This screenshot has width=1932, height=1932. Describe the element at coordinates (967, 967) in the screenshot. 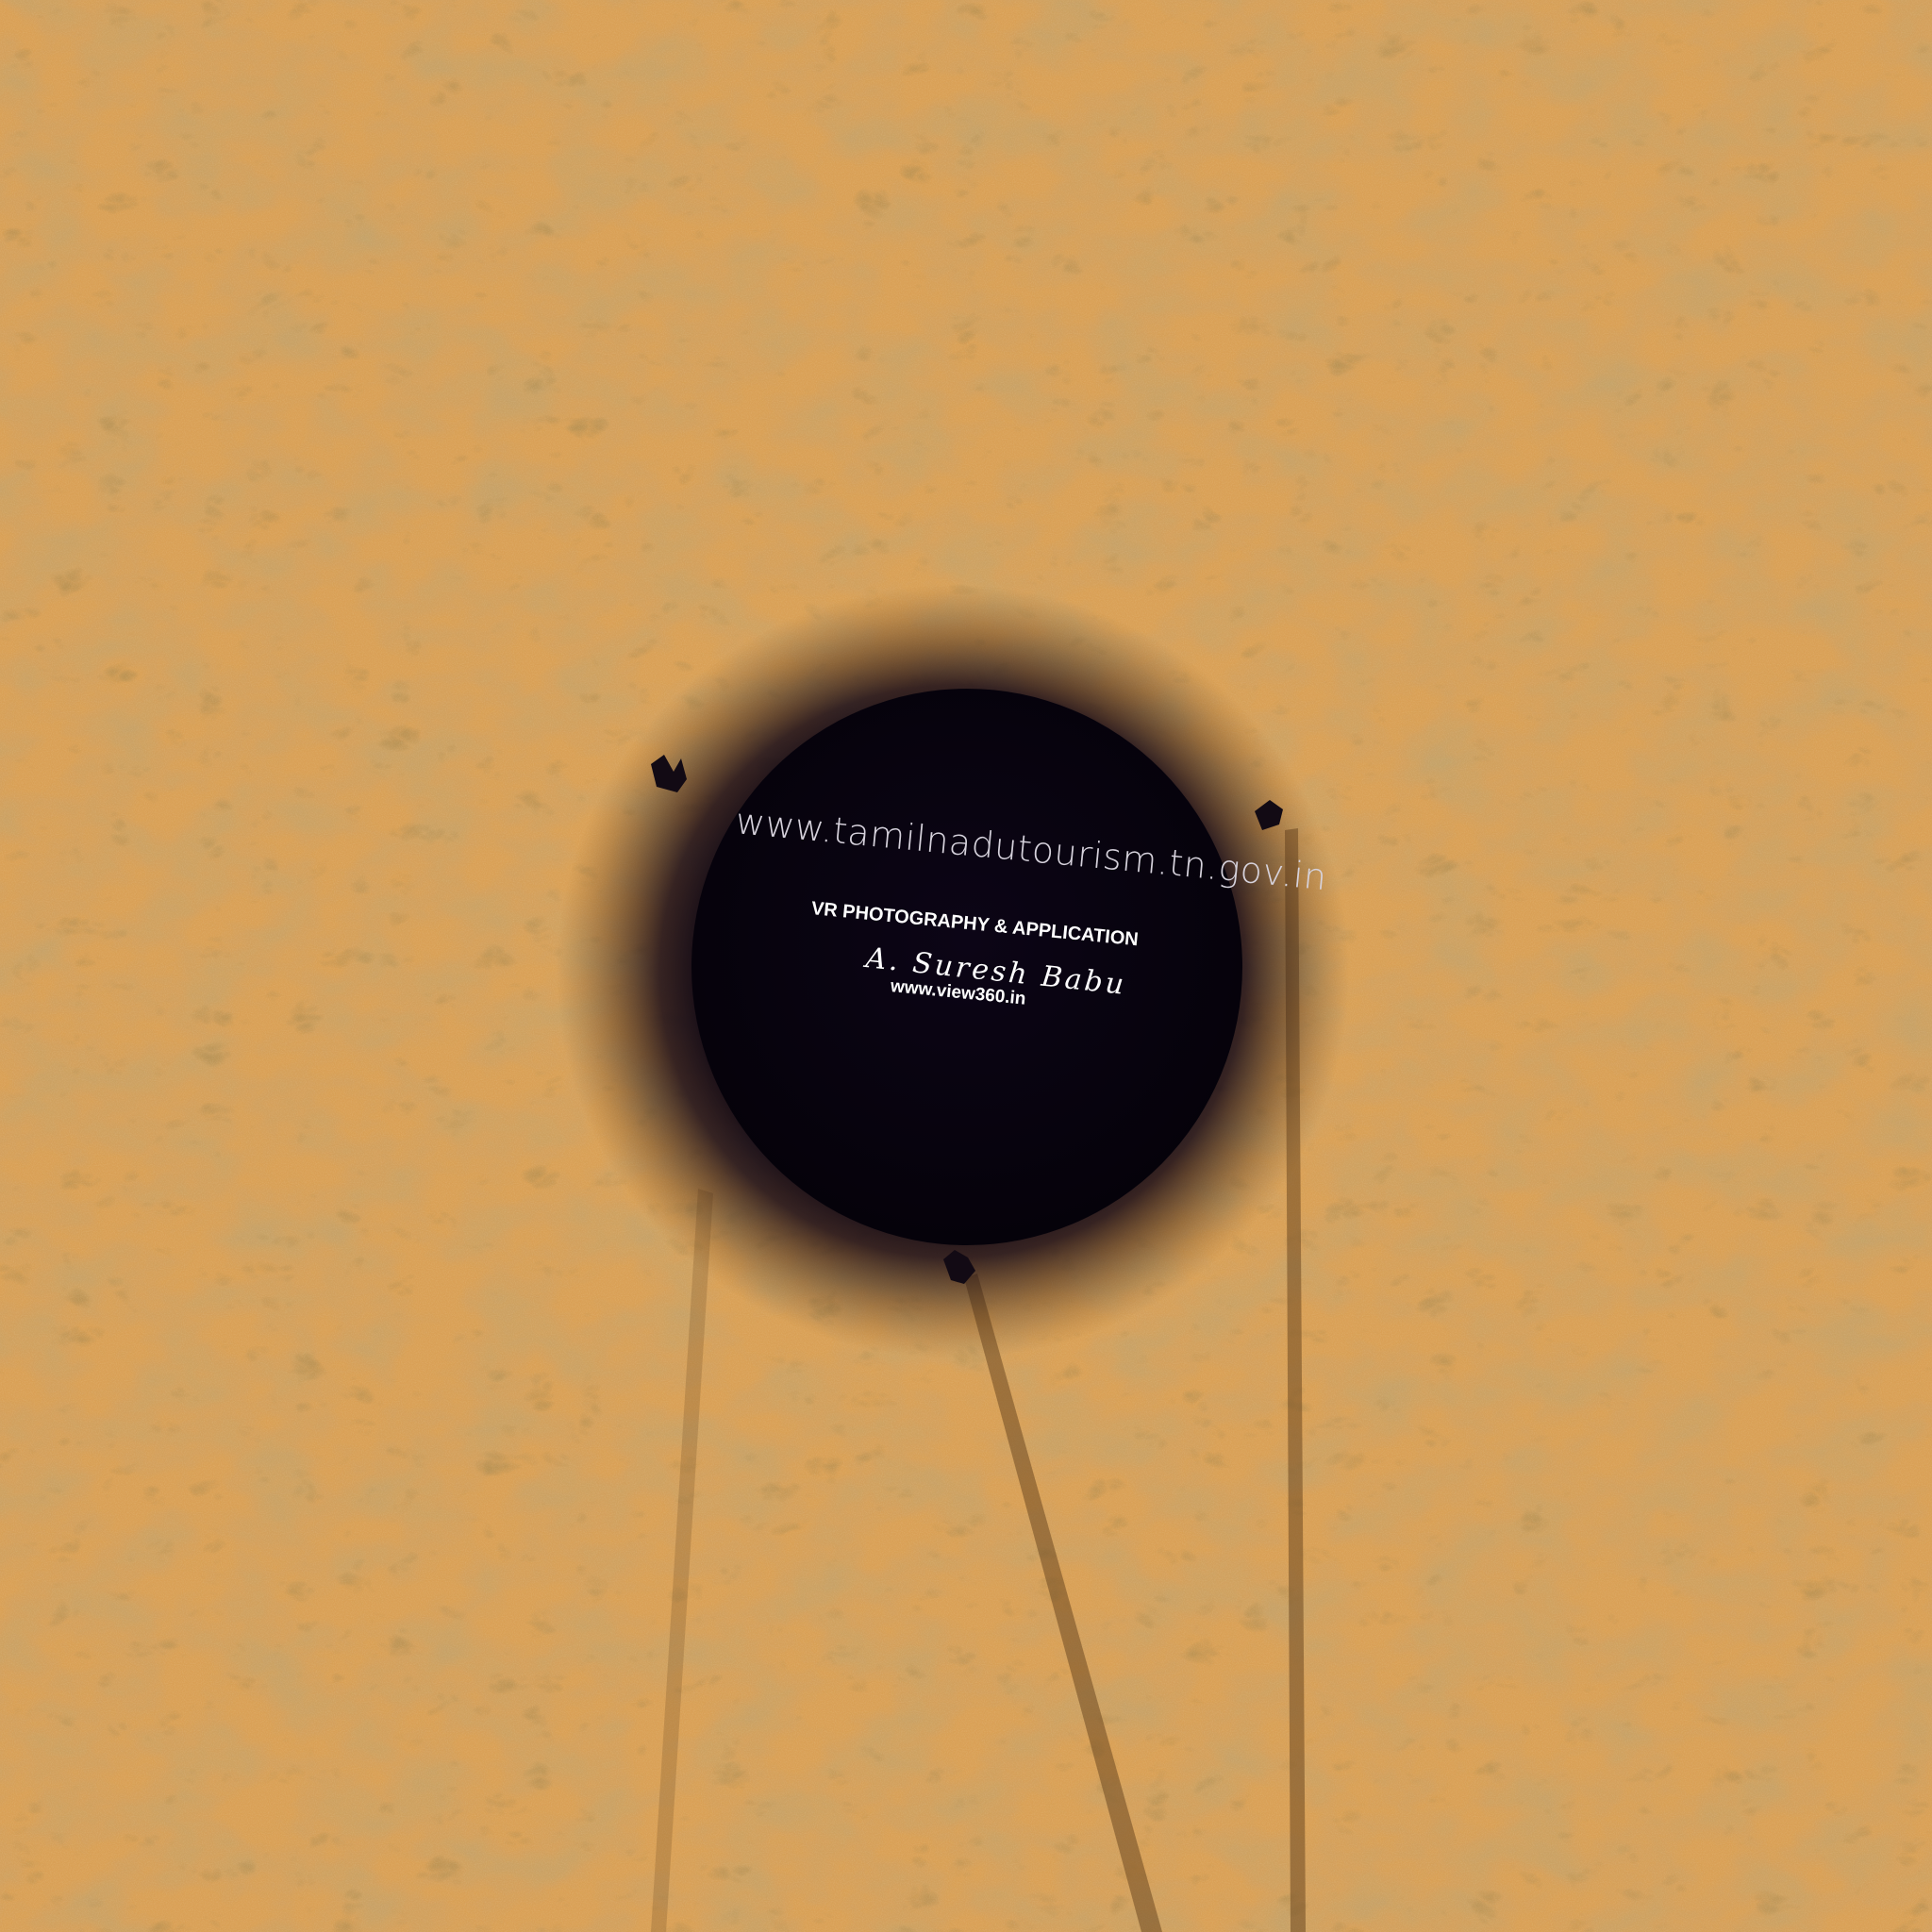

I see `nadir-patch` at that location.